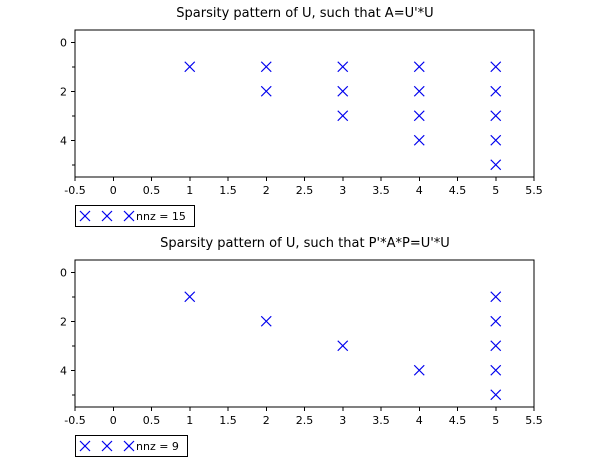 Image resolution: width=610 pixels, height=460 pixels. Describe the element at coordinates (161, 216) in the screenshot. I see `legend-label-upper: nnz = 15` at that location.